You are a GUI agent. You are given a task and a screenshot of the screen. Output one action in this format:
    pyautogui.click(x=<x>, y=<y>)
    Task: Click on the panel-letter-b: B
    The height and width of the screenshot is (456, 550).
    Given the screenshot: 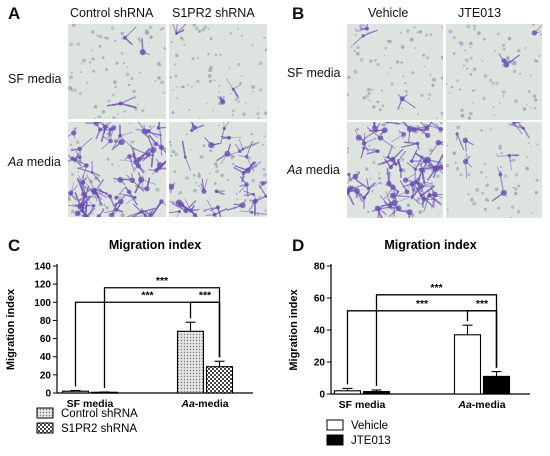 What is the action you would take?
    pyautogui.click(x=298, y=13)
    